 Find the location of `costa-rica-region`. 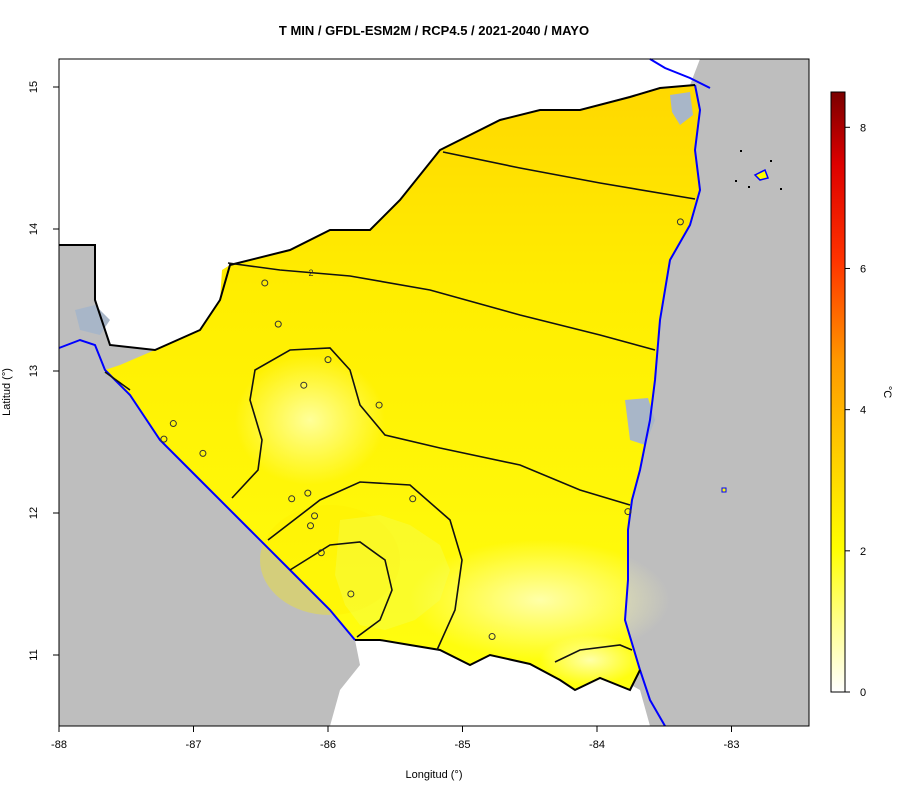

costa-rica-region is located at coordinates (490, 683).